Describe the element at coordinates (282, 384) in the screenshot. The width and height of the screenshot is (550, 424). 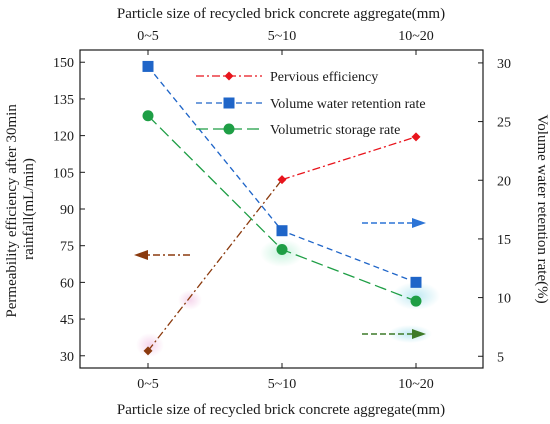
I see `x-tick-label-bottom: 5~10` at that location.